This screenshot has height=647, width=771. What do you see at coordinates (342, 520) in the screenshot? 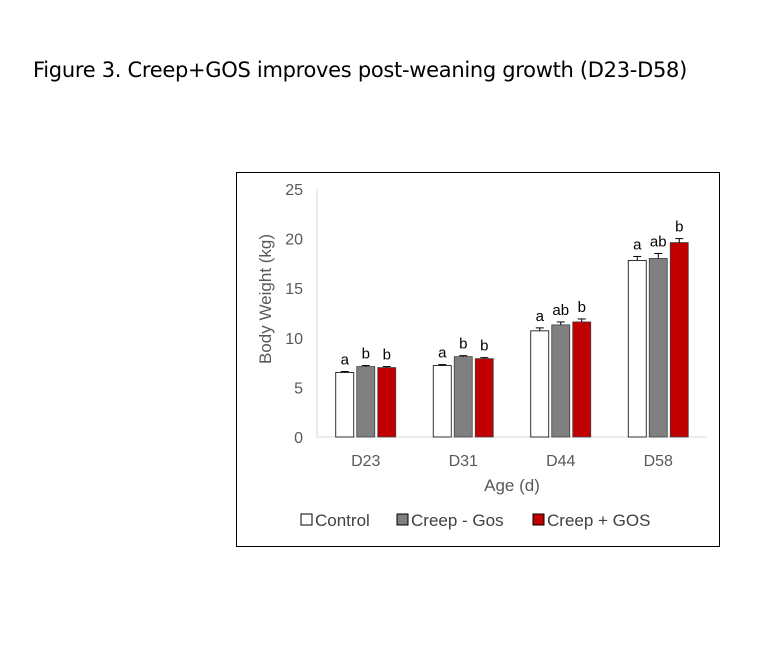
I see `legend-label: Control` at bounding box center [342, 520].